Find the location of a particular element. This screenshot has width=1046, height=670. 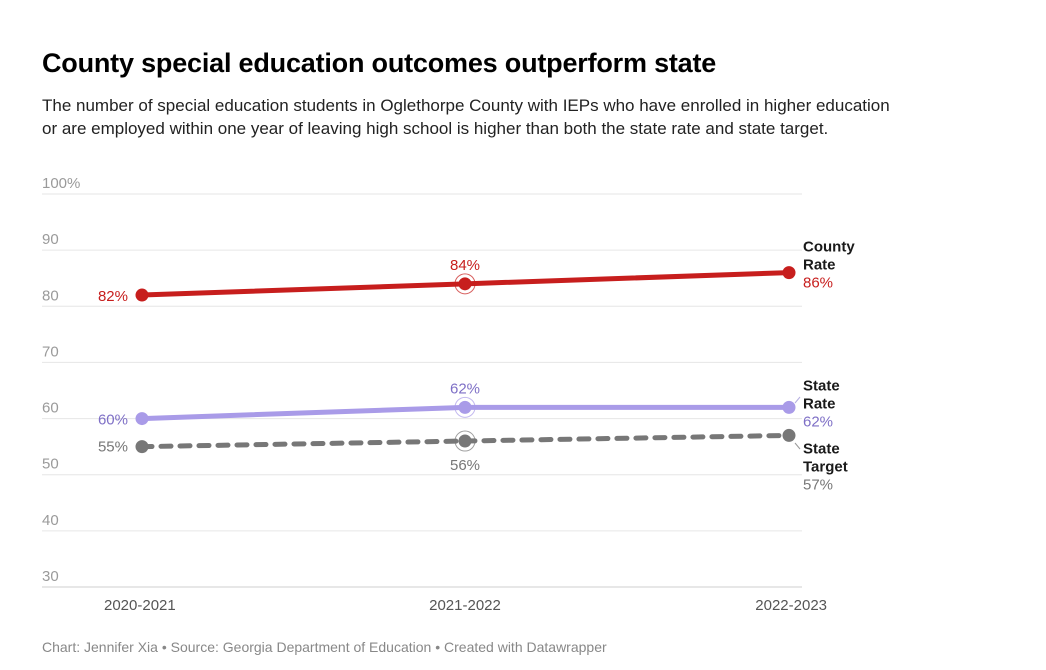

series-name-label: Target is located at coordinates (825, 466).